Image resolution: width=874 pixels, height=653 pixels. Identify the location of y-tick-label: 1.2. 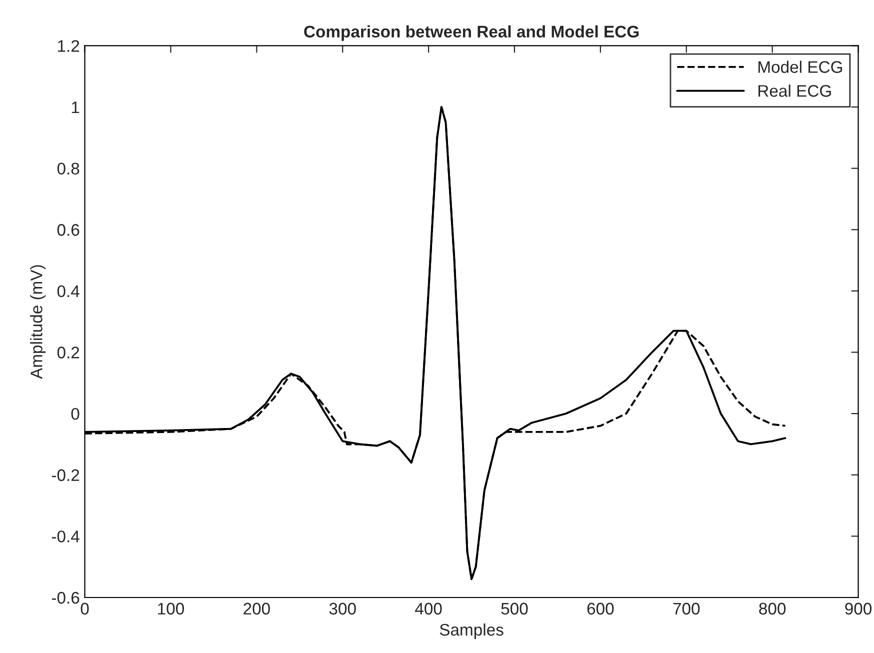
(69, 46).